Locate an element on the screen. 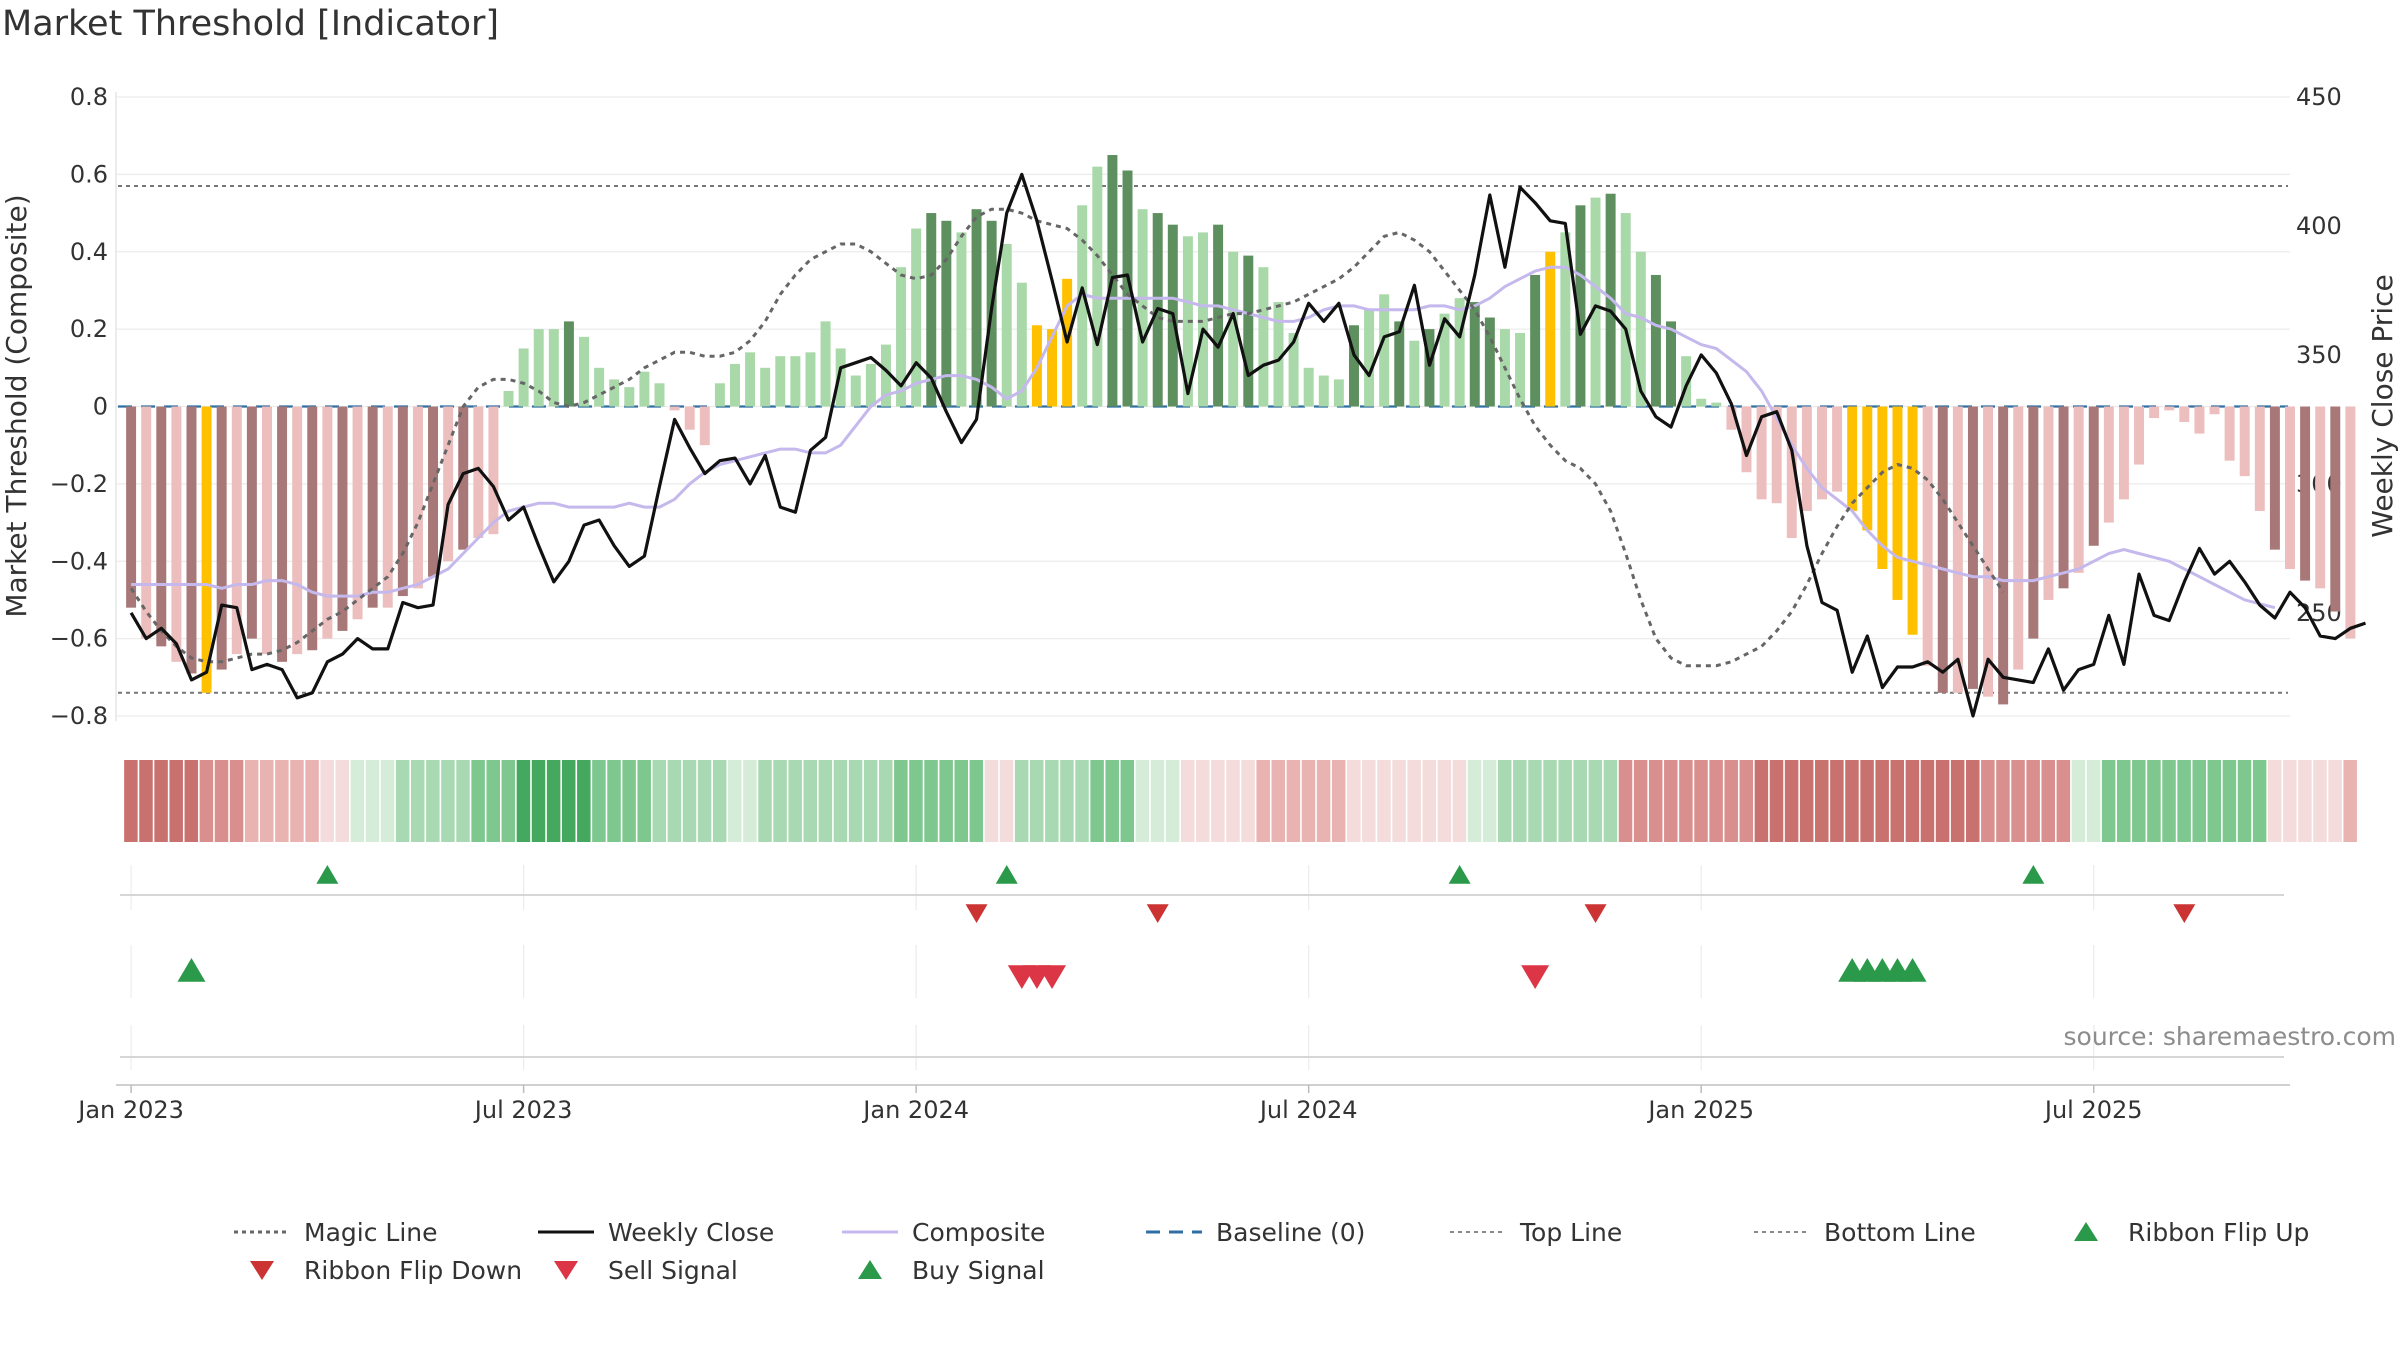 The height and width of the screenshot is (1350, 2400). legend-marker is located at coordinates (566, 1270).